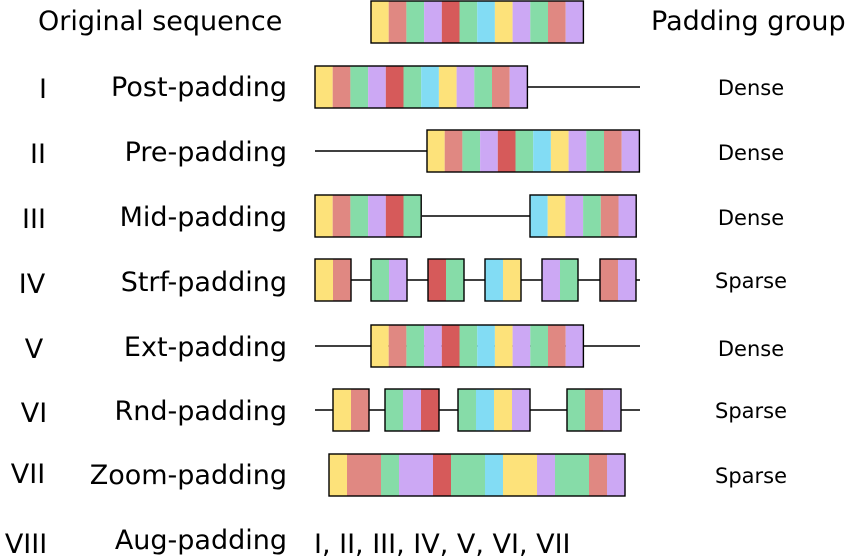 The width and height of the screenshot is (850, 558). Describe the element at coordinates (160, 21) in the screenshot. I see `original-sequence-title: Original sequence` at that location.